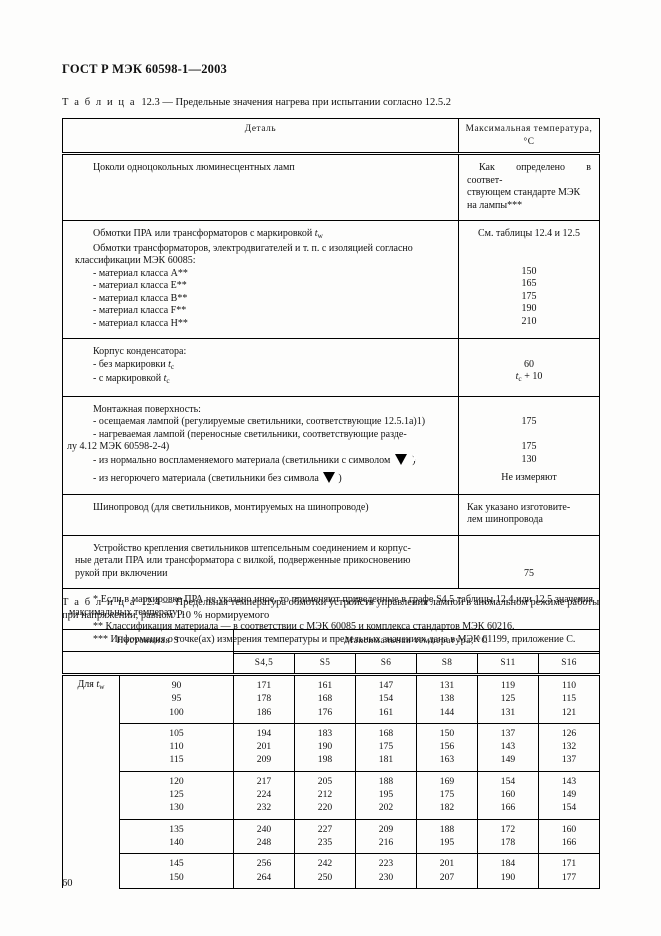 This screenshot has height=936, width=661. I want to click on header-cell-s5: S5, so click(325, 663).